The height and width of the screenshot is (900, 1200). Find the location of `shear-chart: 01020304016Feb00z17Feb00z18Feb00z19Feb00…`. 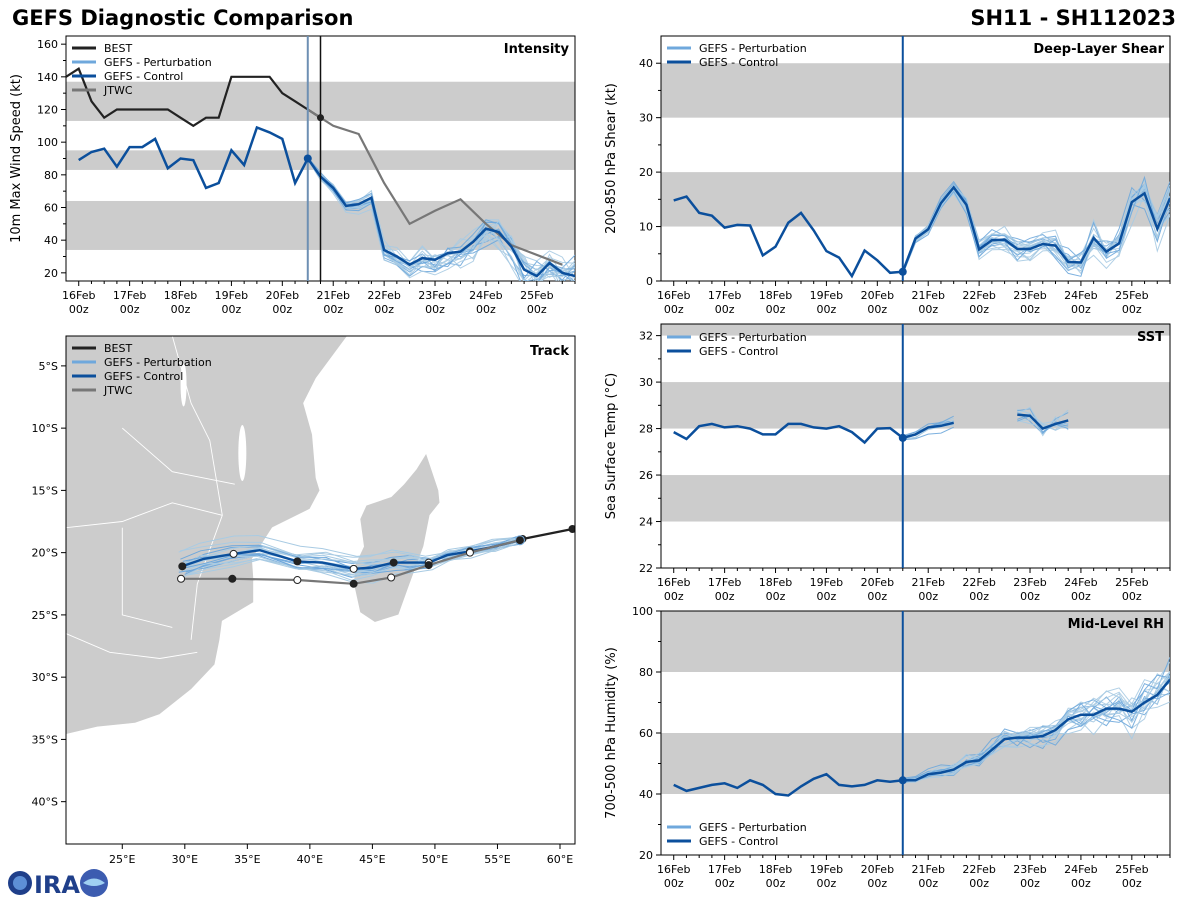

shear-chart: 01020304016Feb00z17Feb00z18Feb00z19Feb00… is located at coordinates (887, 175).